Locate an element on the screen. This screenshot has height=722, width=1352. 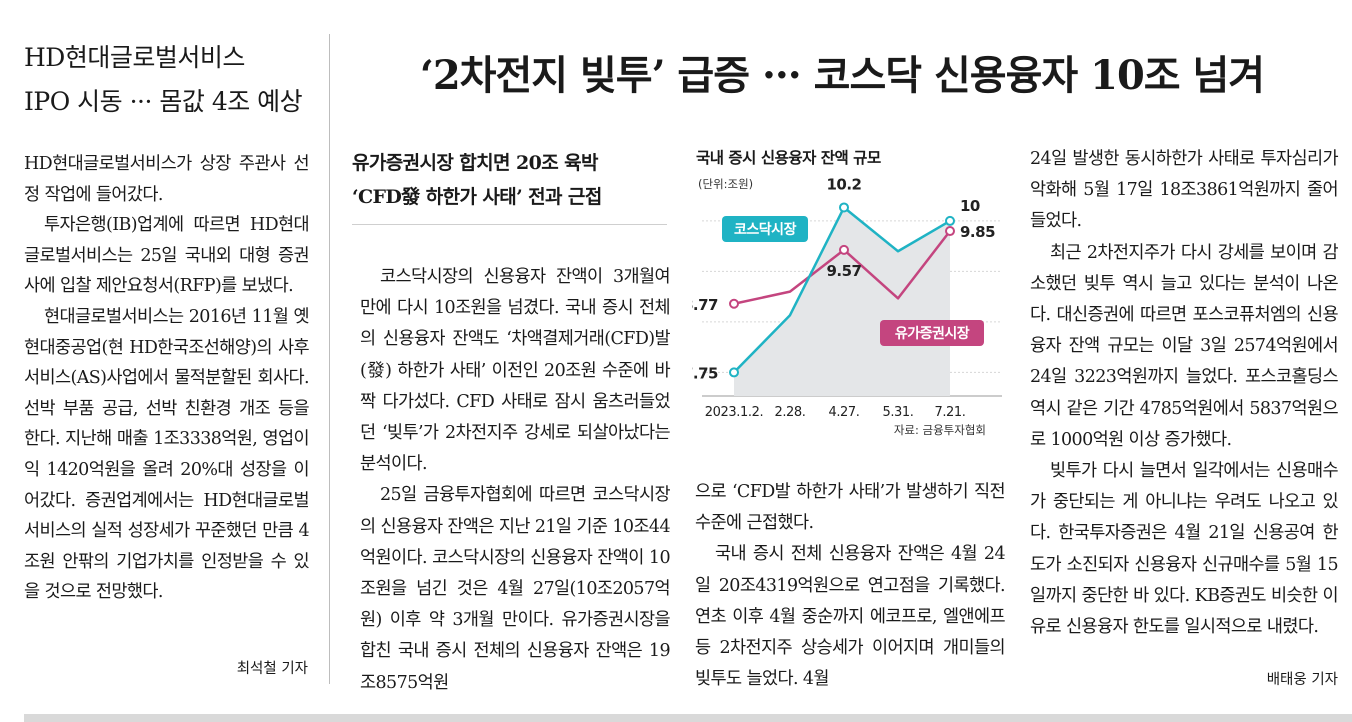
main-headline: ‘2차전지 빚투’ 급증 ··· 코스닥 신용융자 10조 넘겨 is located at coordinates (842, 75).